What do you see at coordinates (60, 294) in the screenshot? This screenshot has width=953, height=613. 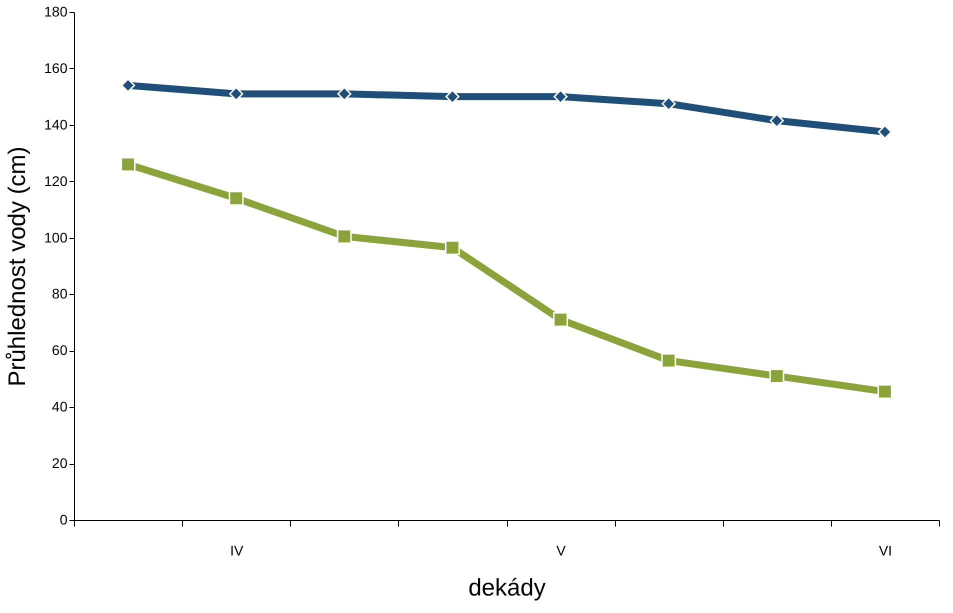 I see `y-tick-label: 80` at bounding box center [60, 294].